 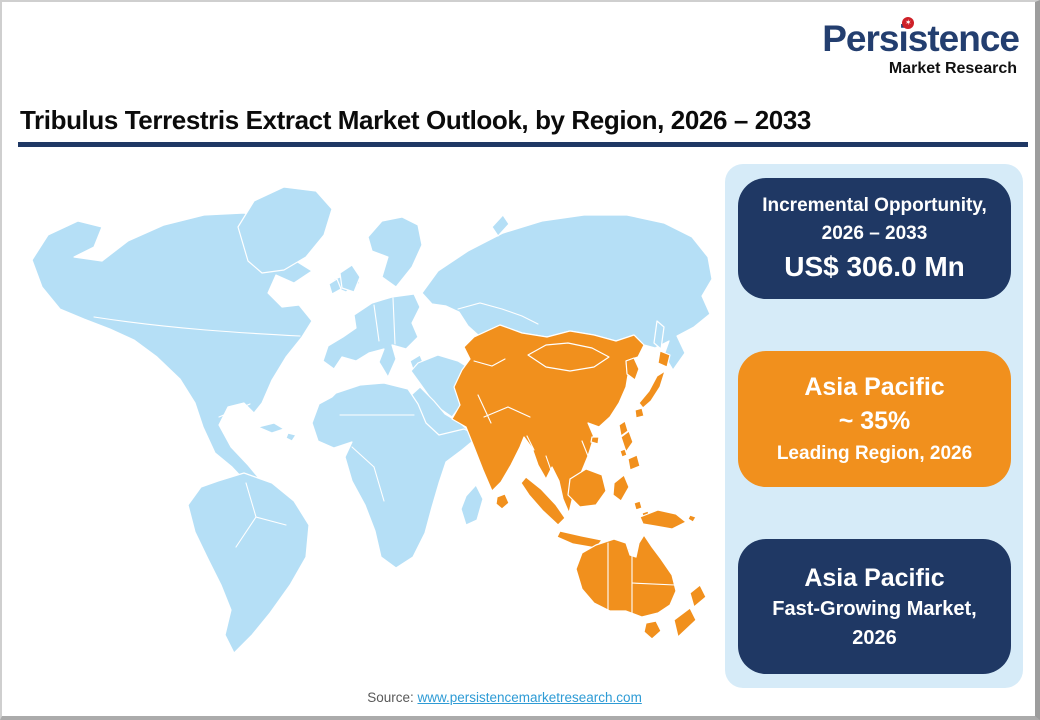 I want to click on map-region-asia-pacific, so click(x=579, y=482).